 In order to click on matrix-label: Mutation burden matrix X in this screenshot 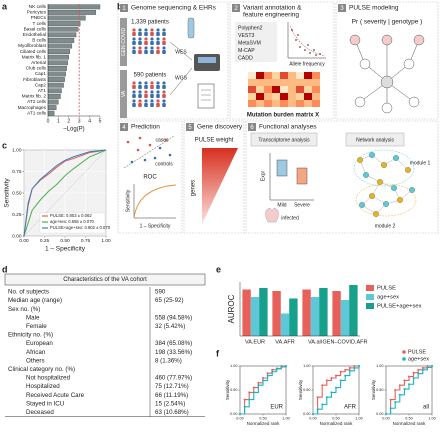, I will do `click(283, 116)`.